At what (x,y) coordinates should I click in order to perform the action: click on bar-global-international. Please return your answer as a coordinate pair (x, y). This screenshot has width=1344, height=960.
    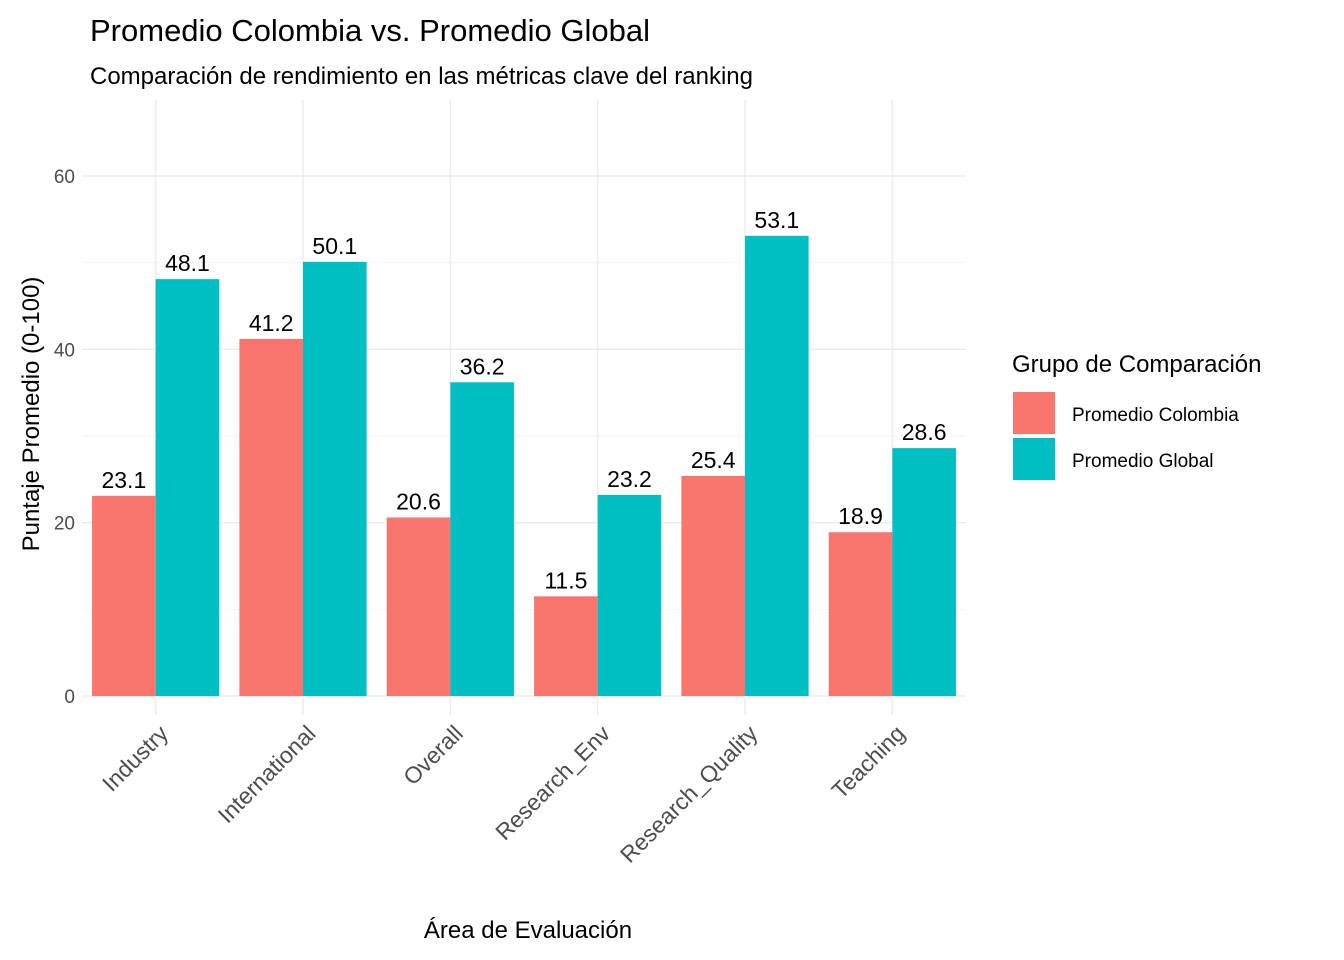
    Looking at the image, I should click on (335, 478).